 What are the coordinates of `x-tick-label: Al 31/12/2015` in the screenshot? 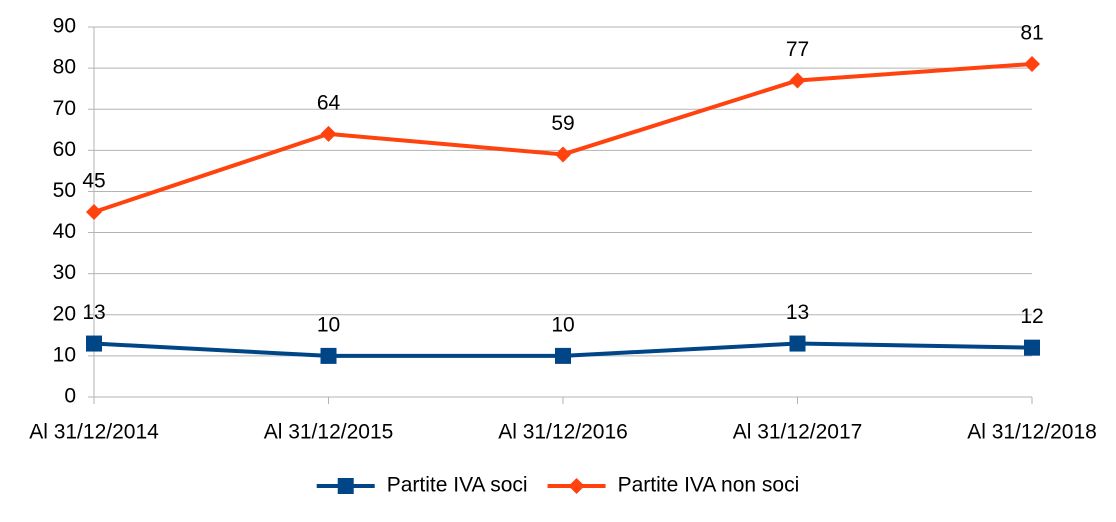 It's located at (329, 432).